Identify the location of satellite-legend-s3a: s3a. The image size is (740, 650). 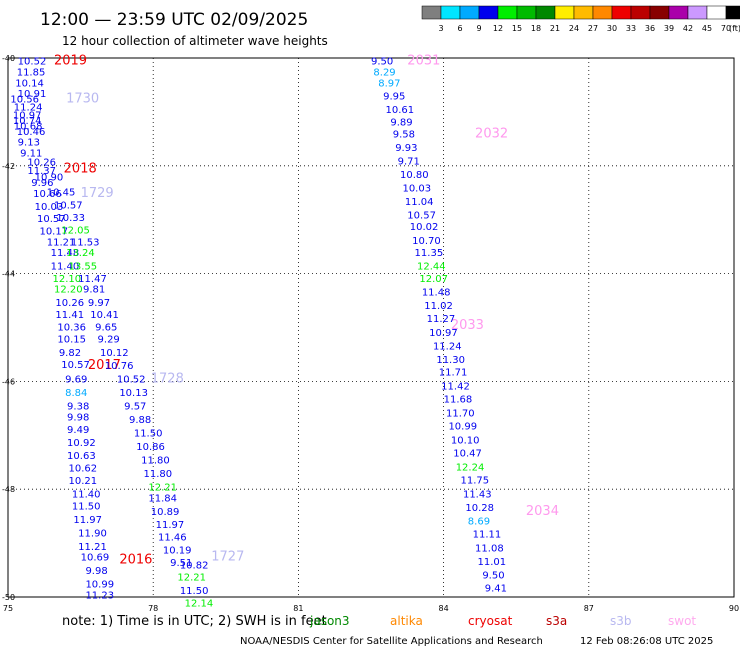
(556, 621).